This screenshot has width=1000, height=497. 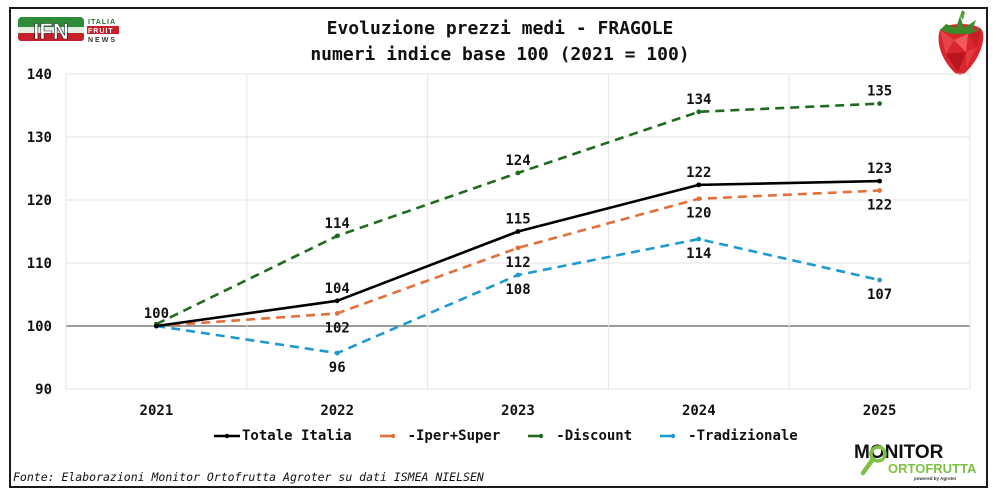 What do you see at coordinates (39, 264) in the screenshot?
I see `y-tick-label: 110` at bounding box center [39, 264].